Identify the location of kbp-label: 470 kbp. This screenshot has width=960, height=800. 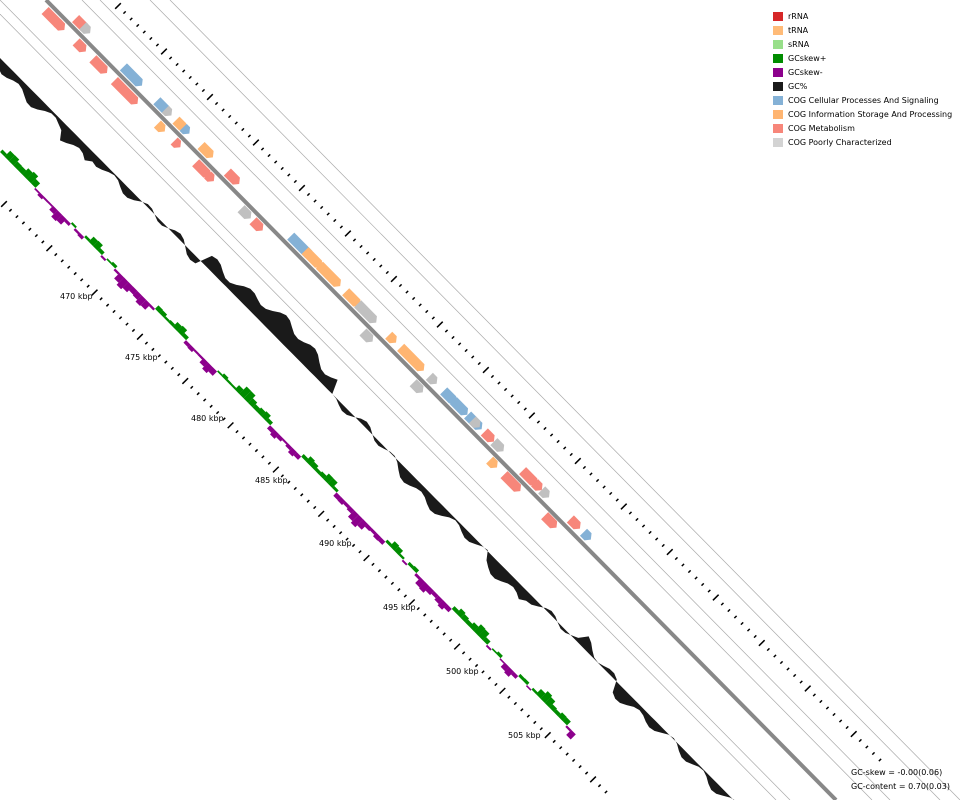
(76, 296).